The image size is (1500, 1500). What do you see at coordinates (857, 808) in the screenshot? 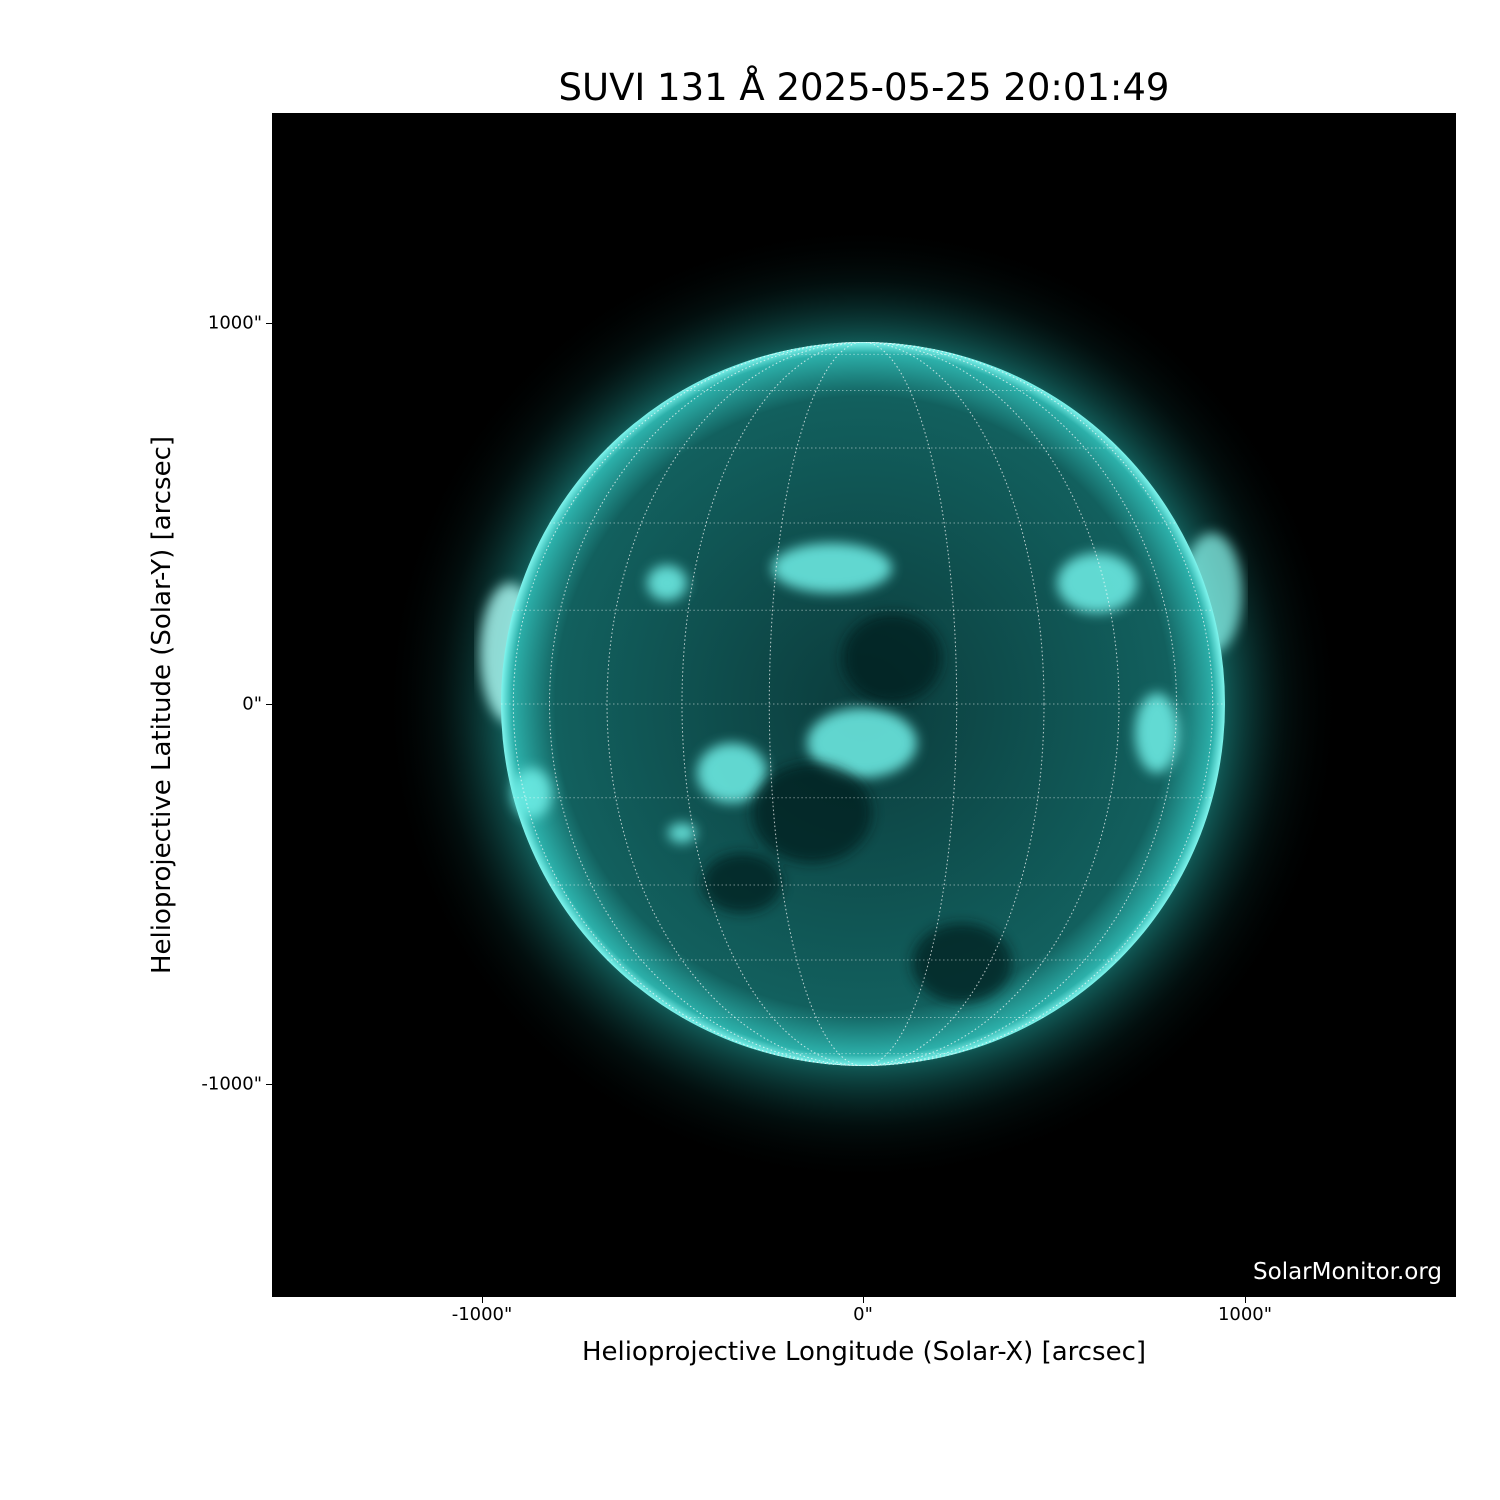
I see `coronal-holes` at bounding box center [857, 808].